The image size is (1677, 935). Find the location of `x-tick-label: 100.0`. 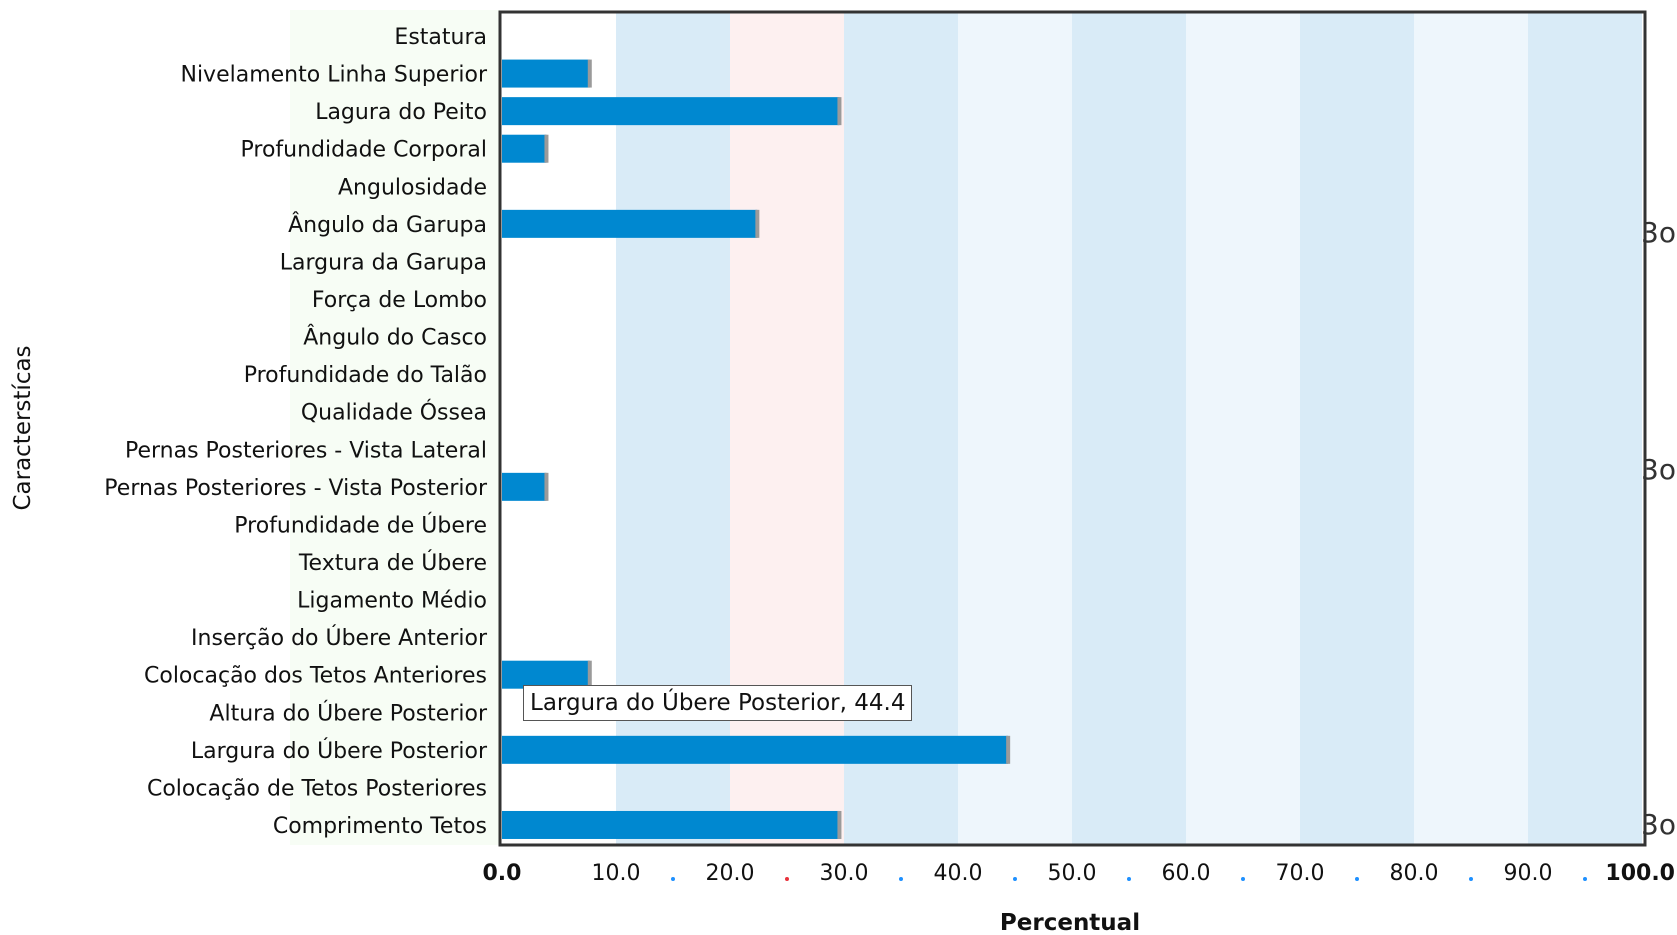

x-tick-label: 100.0 is located at coordinates (1640, 873).